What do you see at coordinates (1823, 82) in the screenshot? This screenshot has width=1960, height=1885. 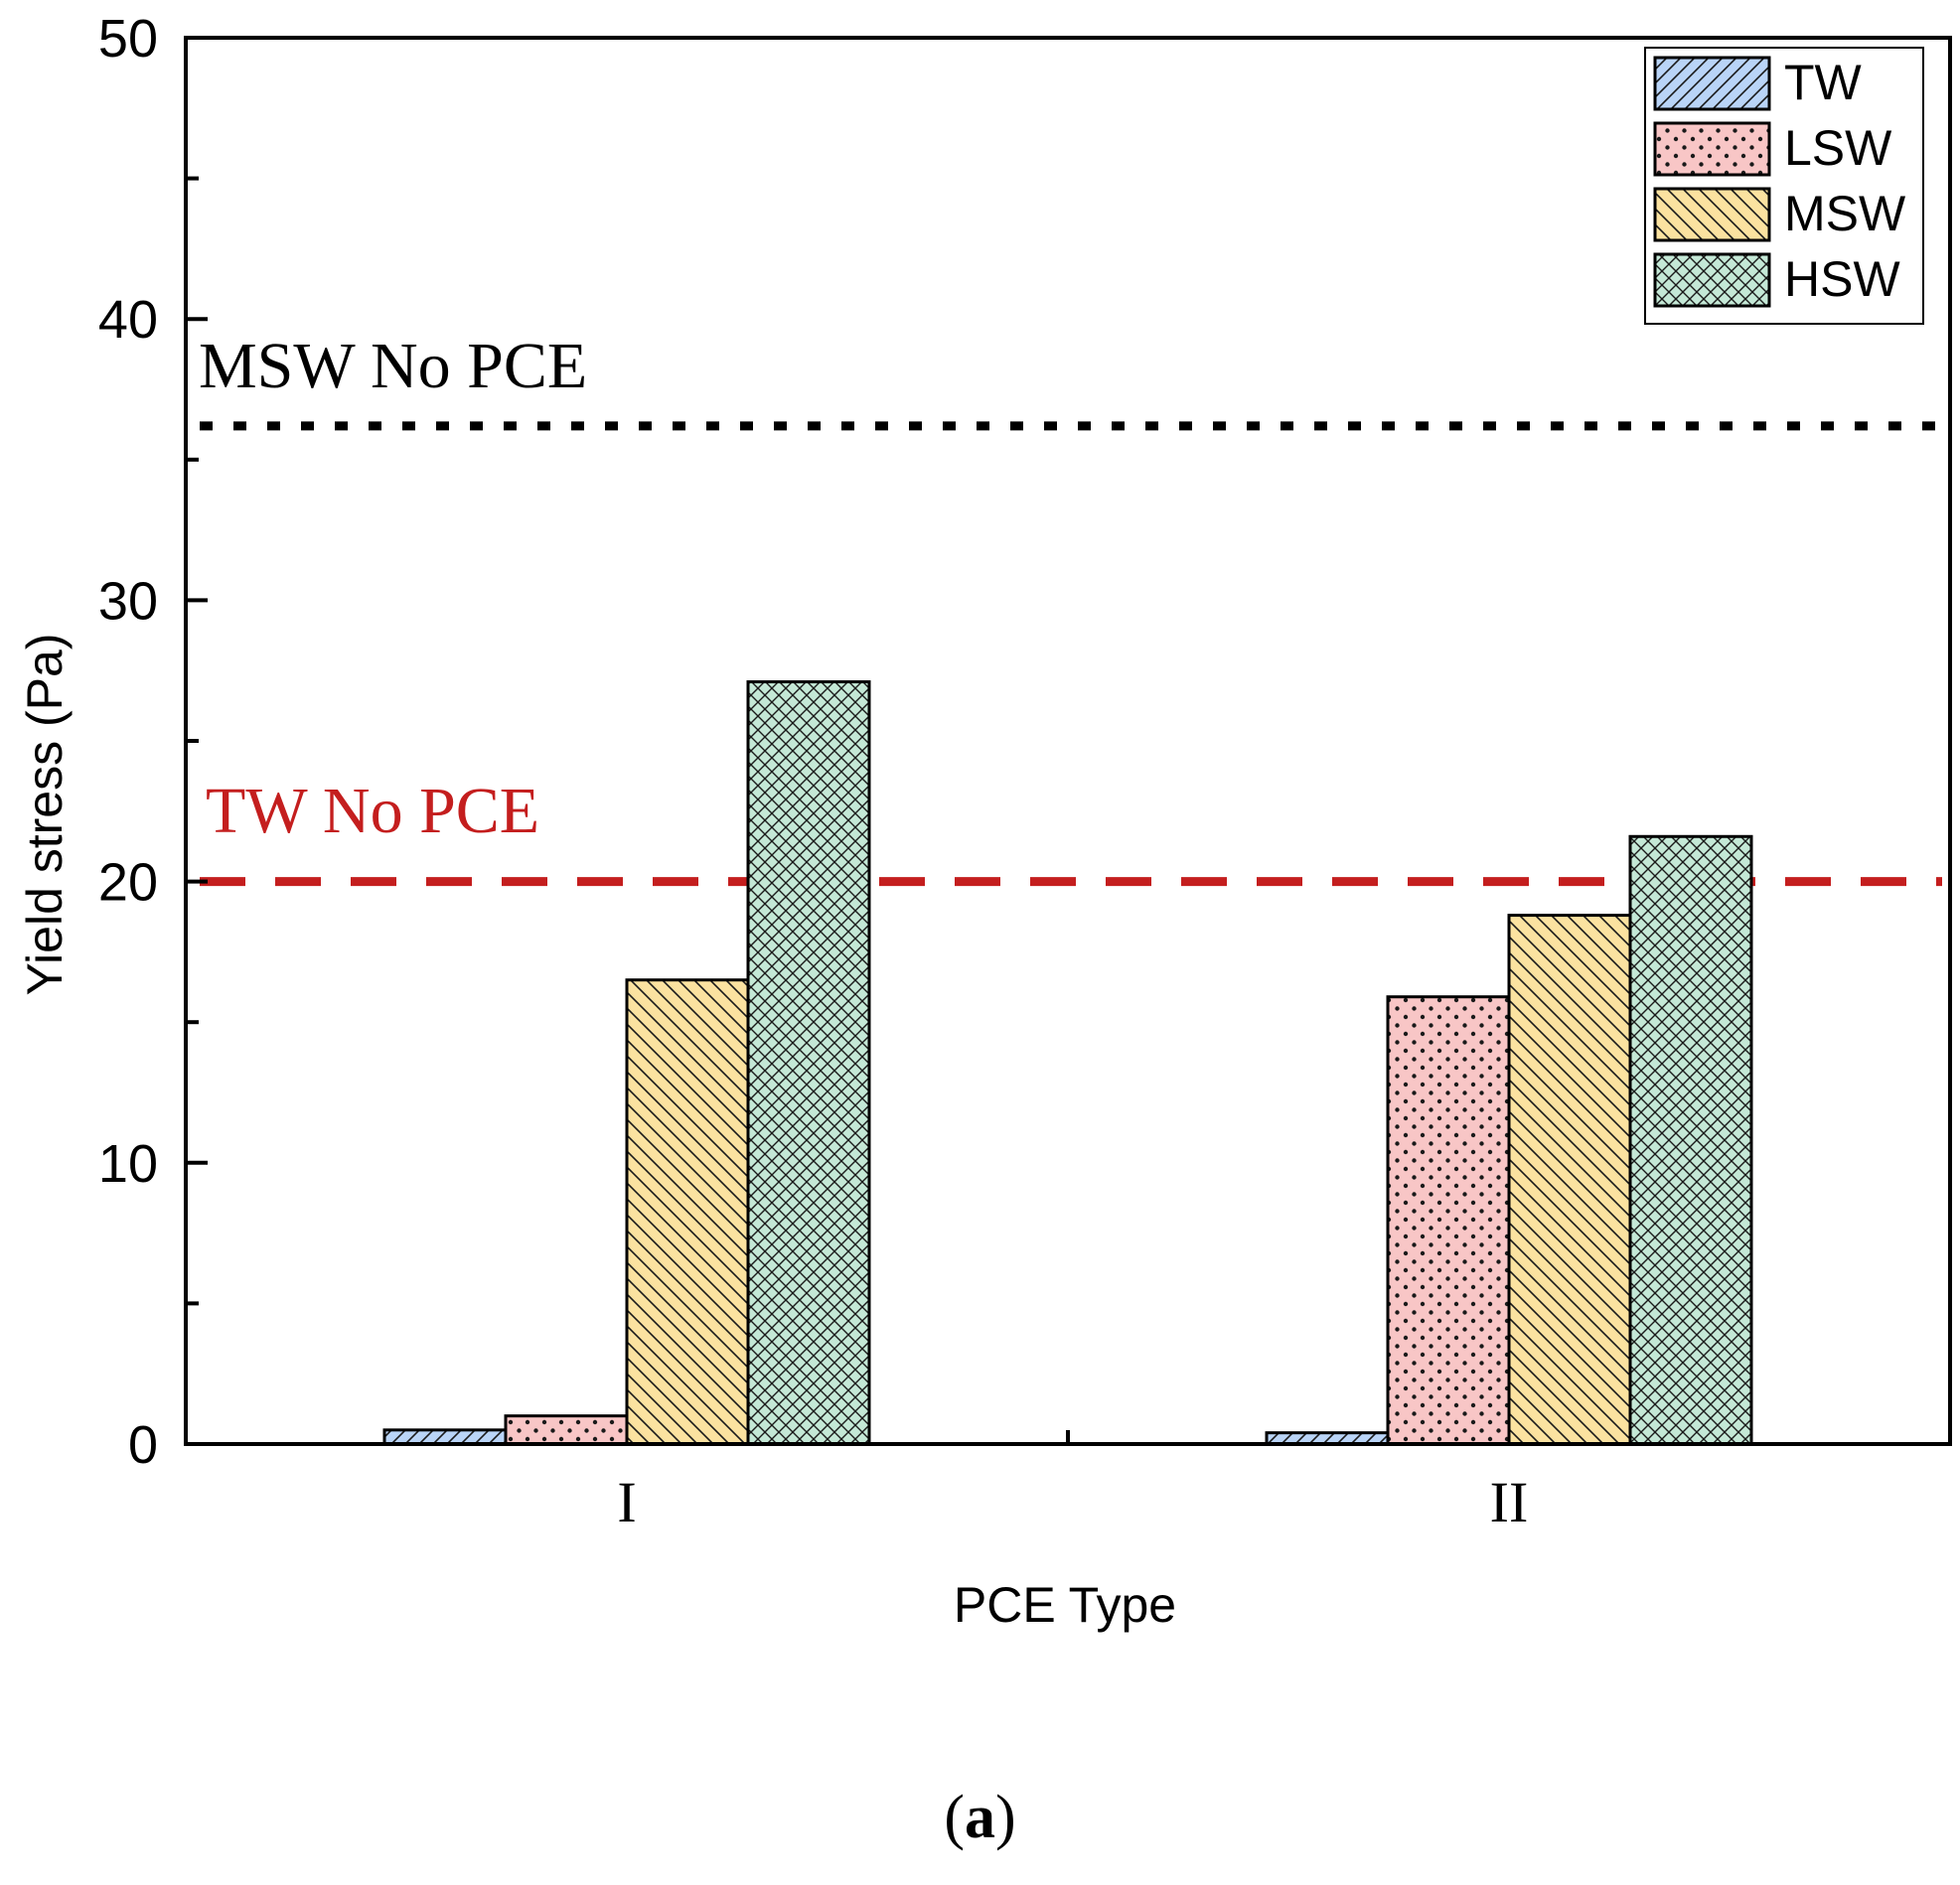 I see `legend-label-tw: TW` at bounding box center [1823, 82].